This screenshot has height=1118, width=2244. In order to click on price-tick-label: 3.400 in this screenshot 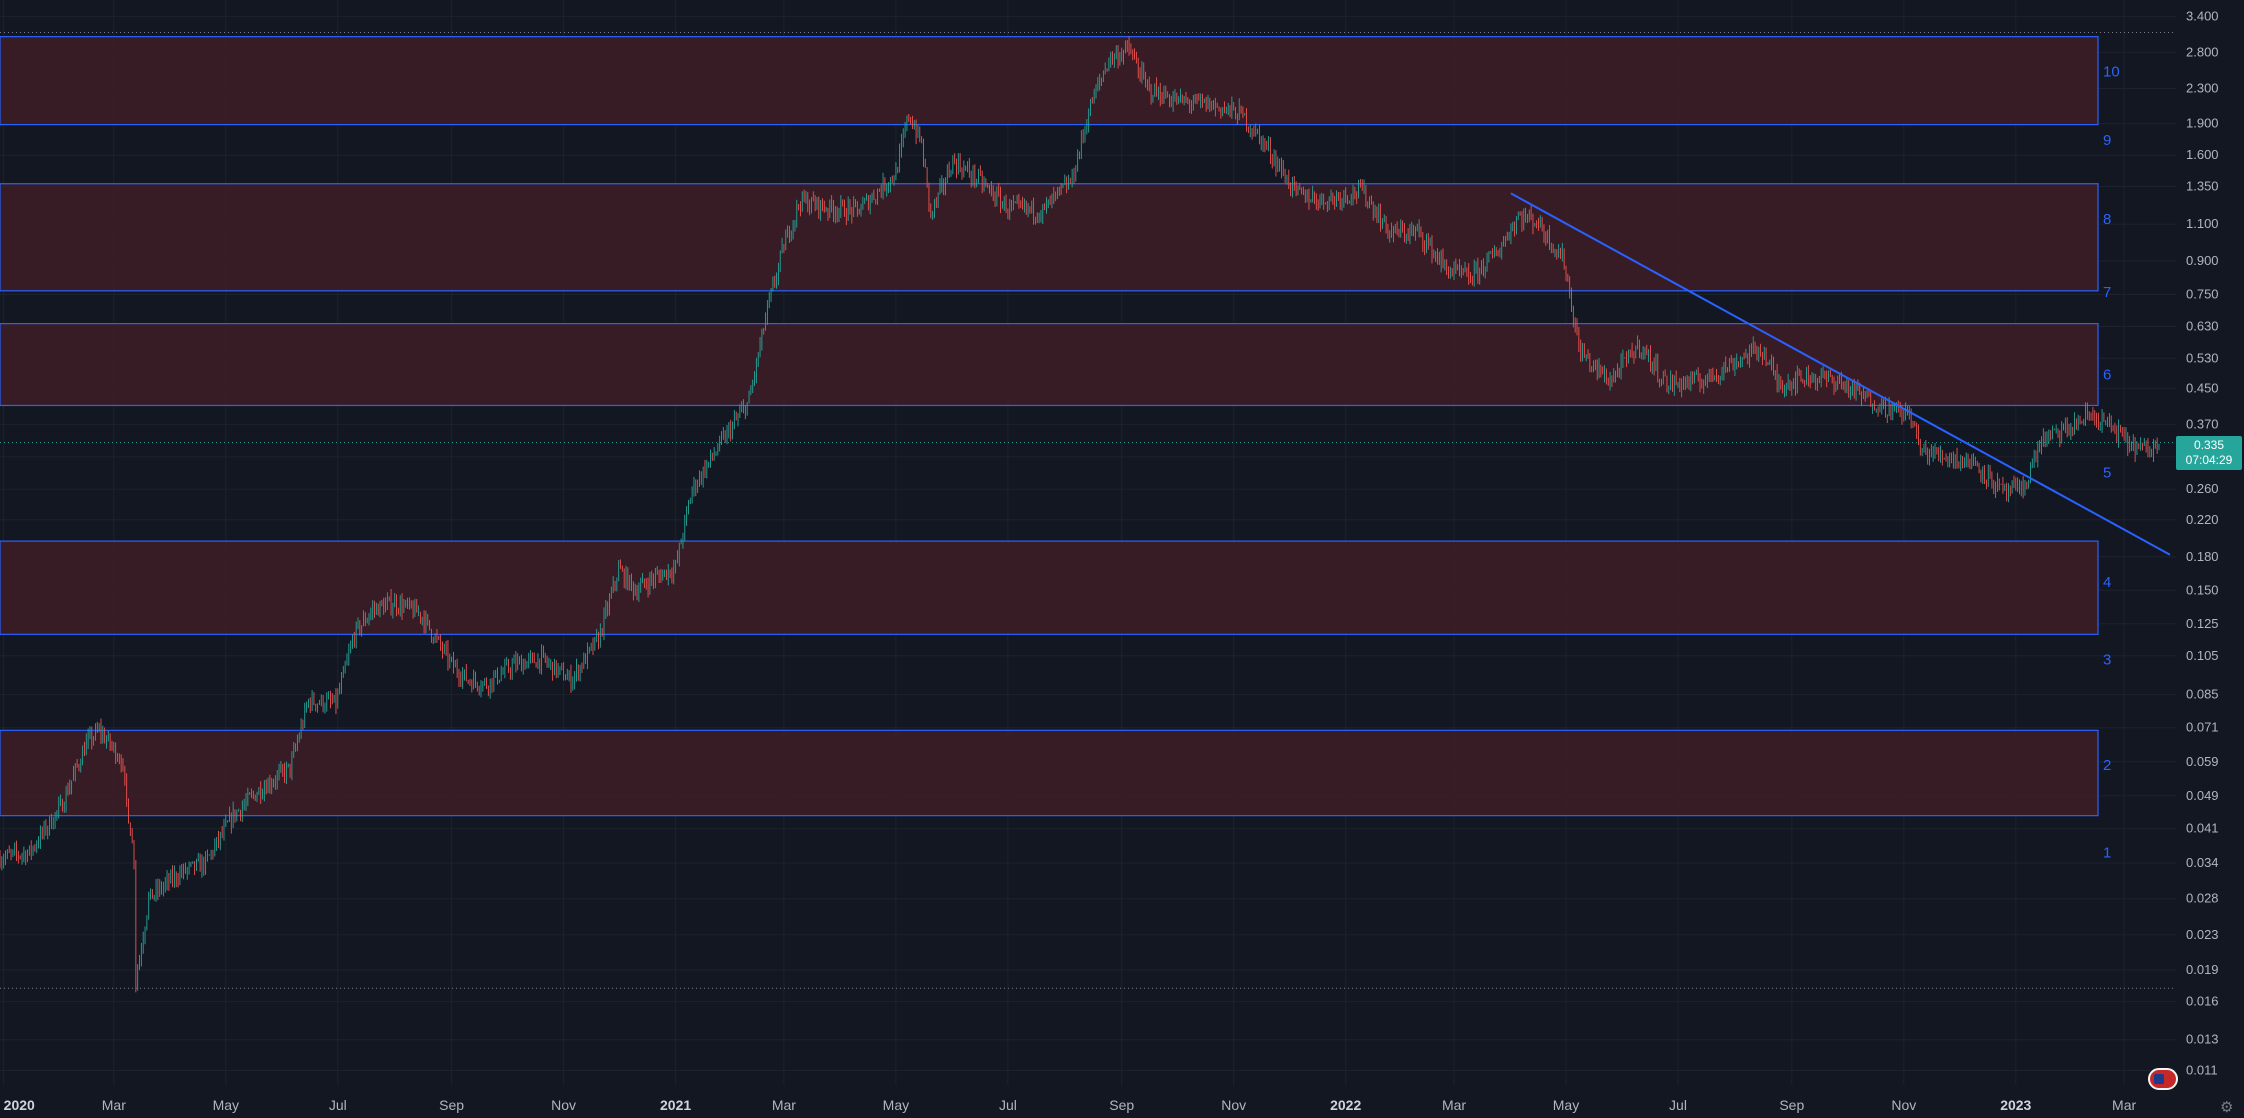, I will do `click(2202, 16)`.